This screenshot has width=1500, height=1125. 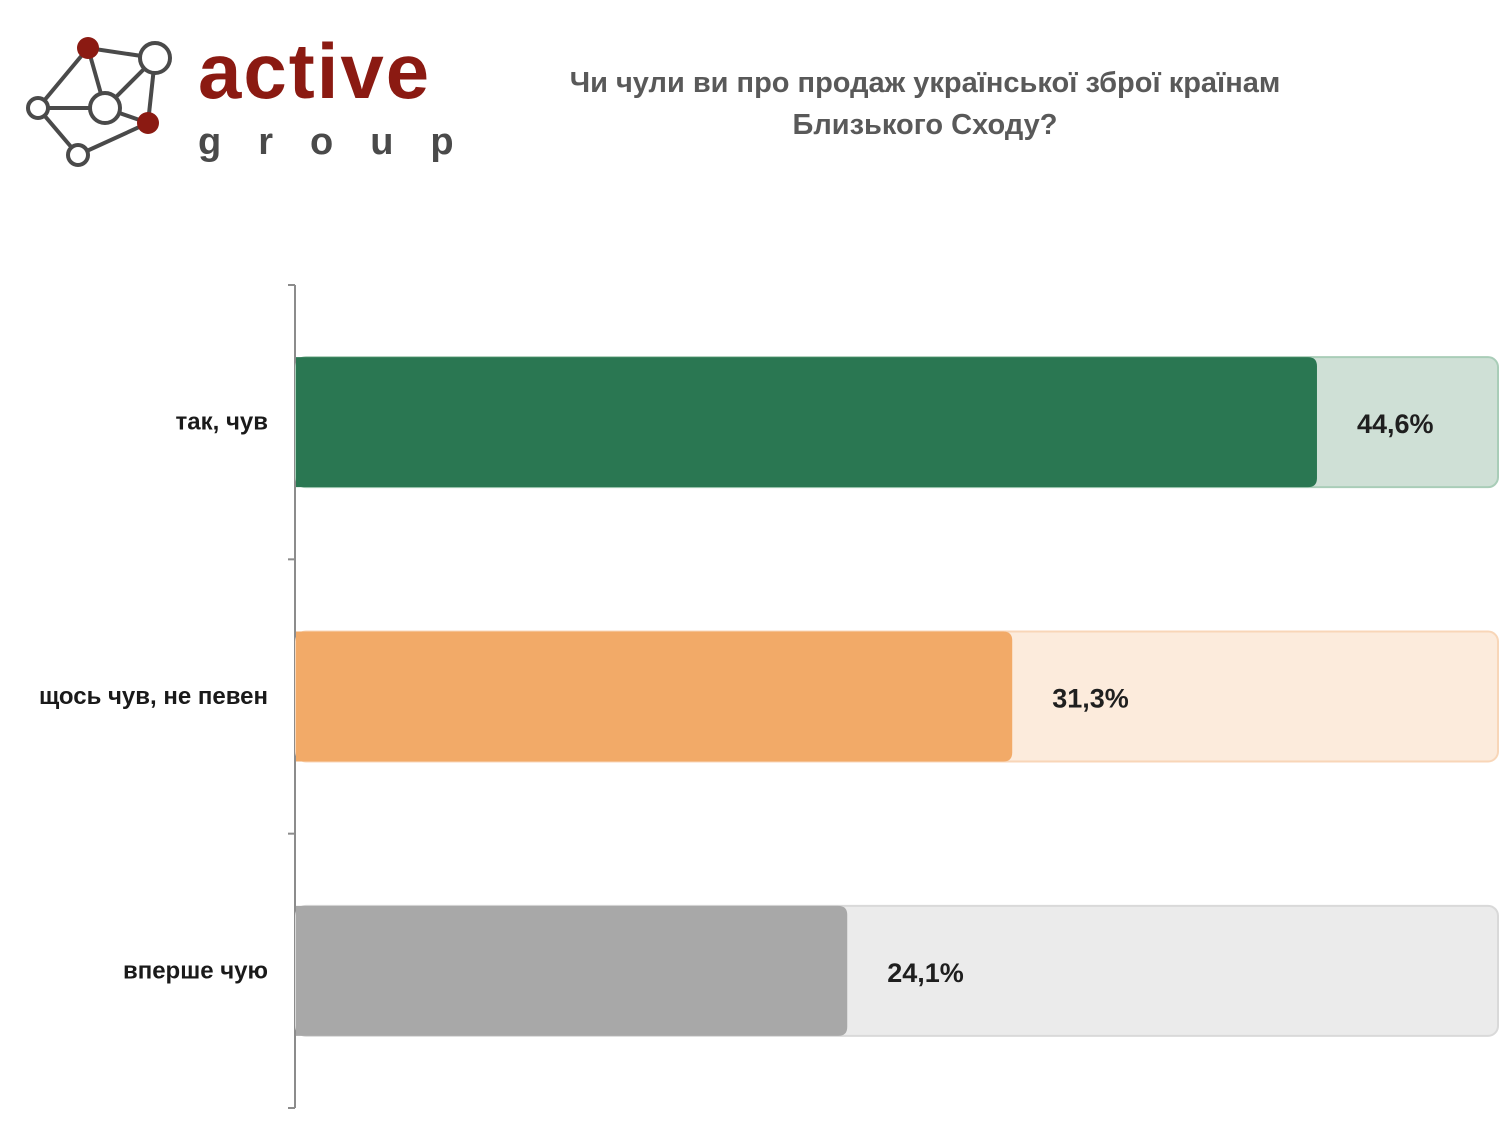 I want to click on category-label: щось чув, не певен, so click(x=153, y=696).